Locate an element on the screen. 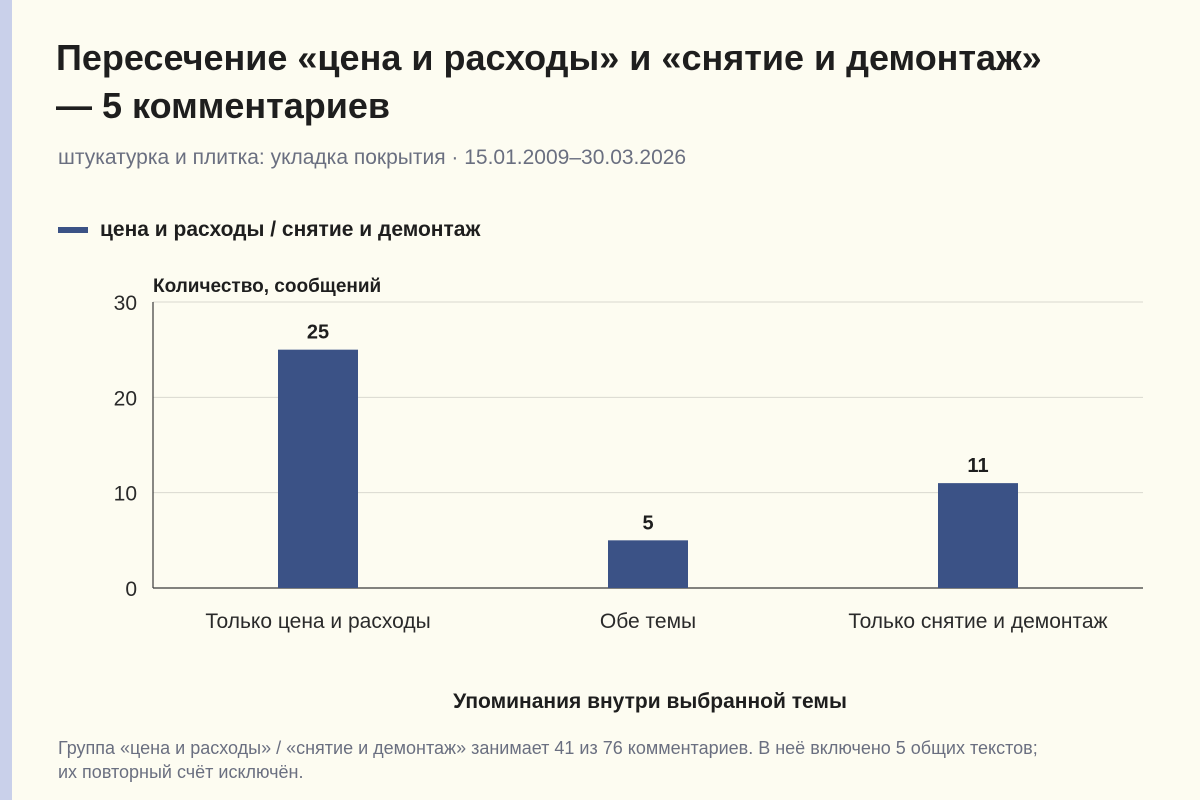  x-tick-label-1: Только цена и расходы is located at coordinates (317, 621).